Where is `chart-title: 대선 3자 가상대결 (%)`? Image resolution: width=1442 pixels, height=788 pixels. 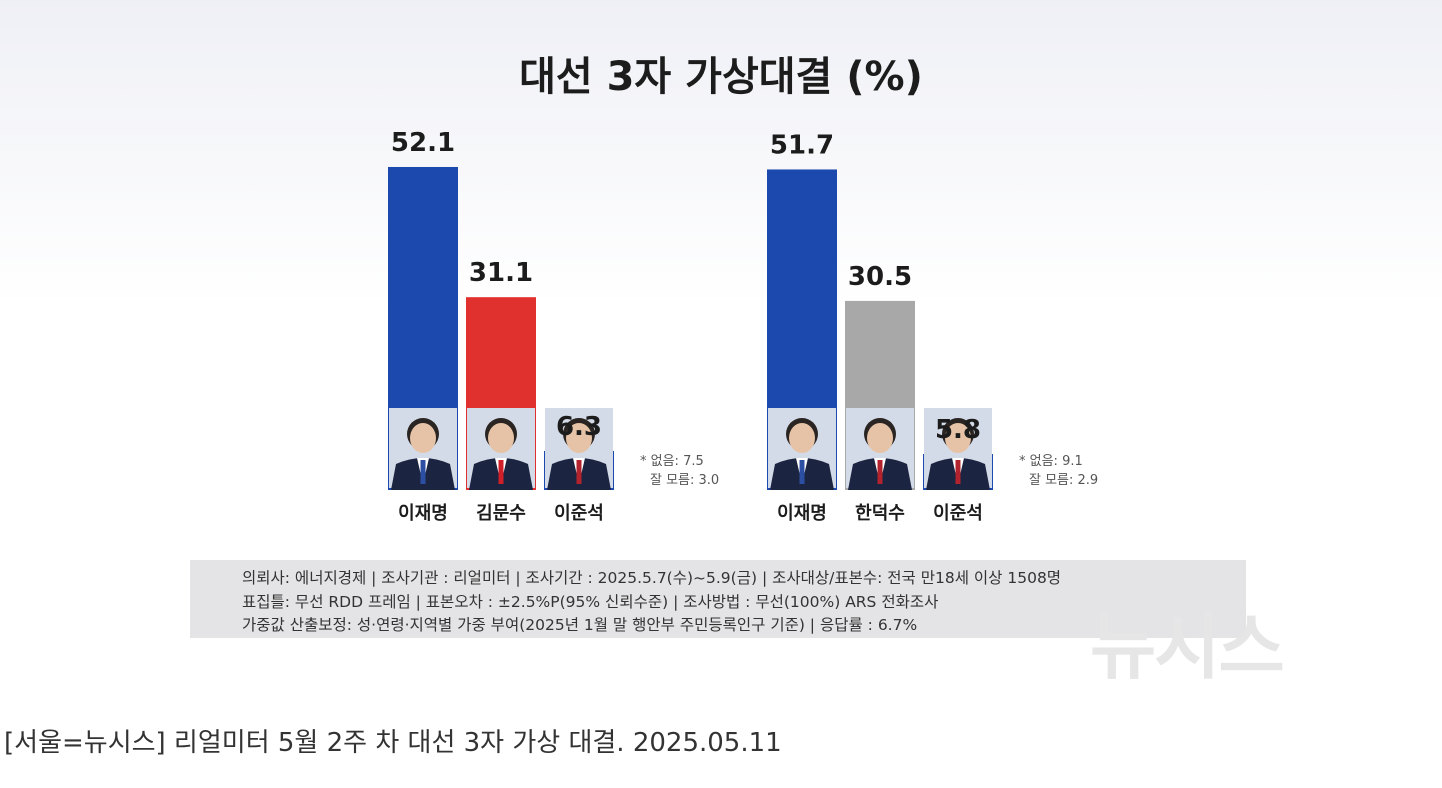
chart-title: 대선 3자 가상대결 (%) is located at coordinates (721, 77).